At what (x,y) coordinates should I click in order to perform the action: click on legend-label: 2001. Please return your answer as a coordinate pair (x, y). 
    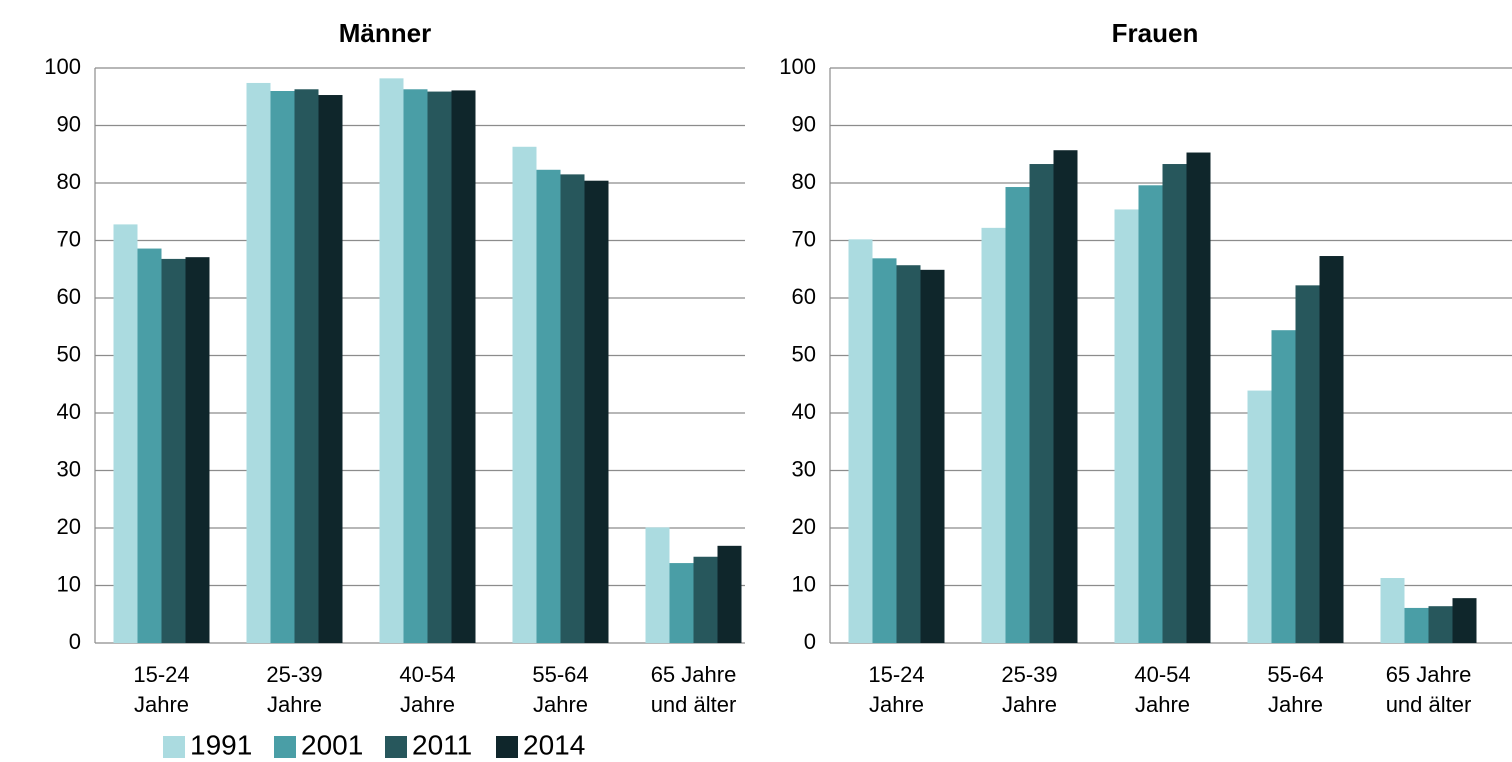
    Looking at the image, I should click on (332, 744).